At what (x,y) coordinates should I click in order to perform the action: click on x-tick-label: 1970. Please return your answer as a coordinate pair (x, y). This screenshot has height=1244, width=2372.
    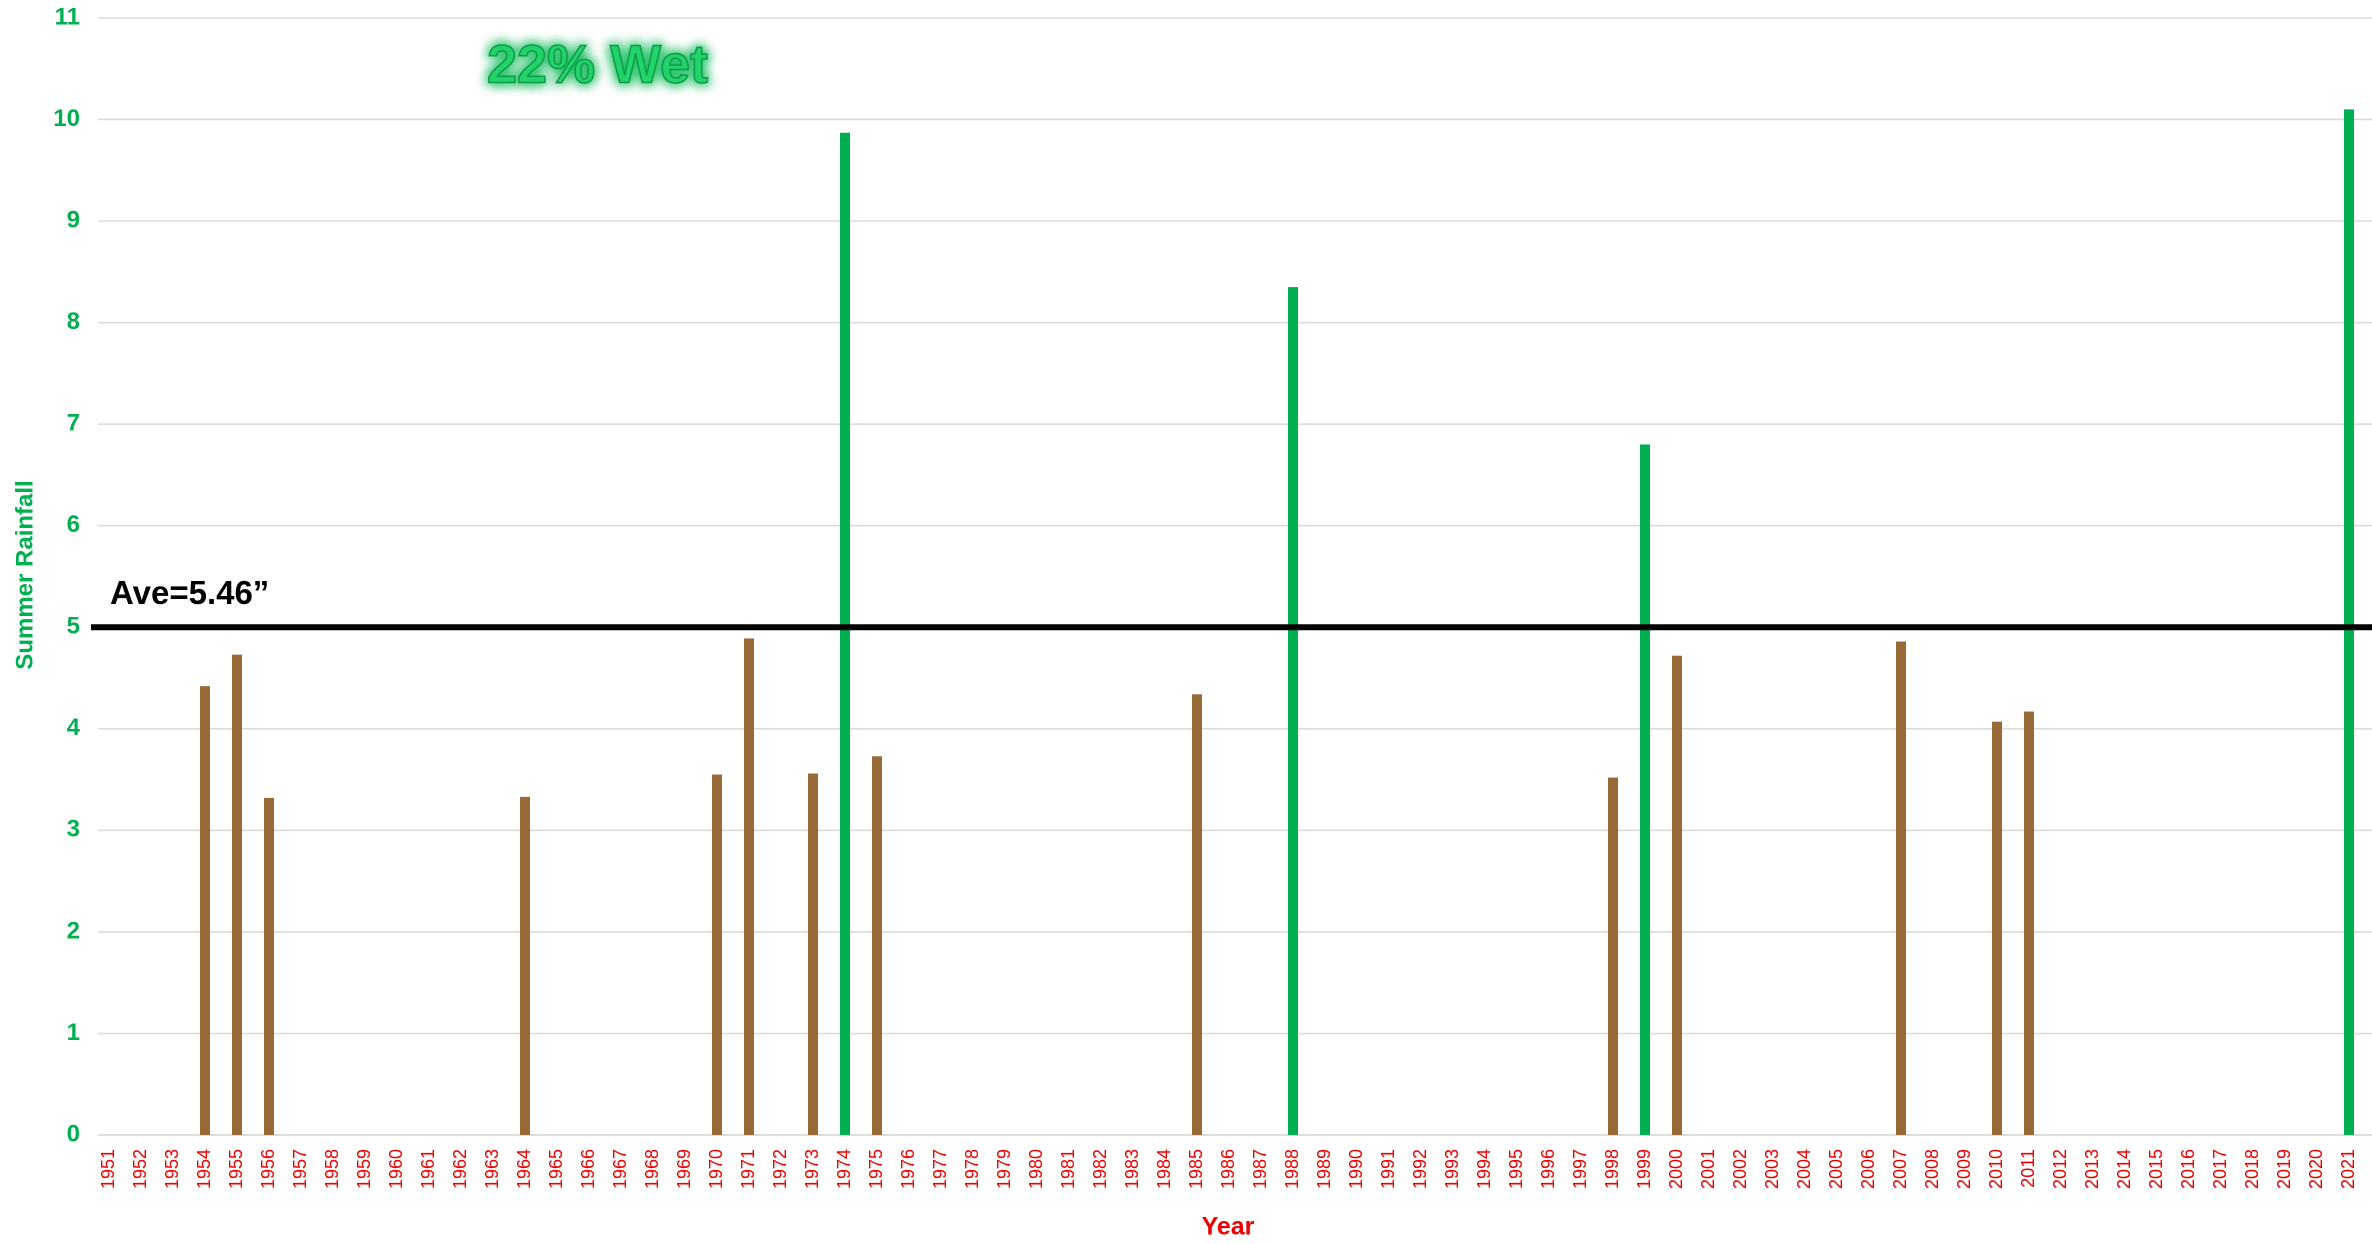
    Looking at the image, I should click on (716, 1169).